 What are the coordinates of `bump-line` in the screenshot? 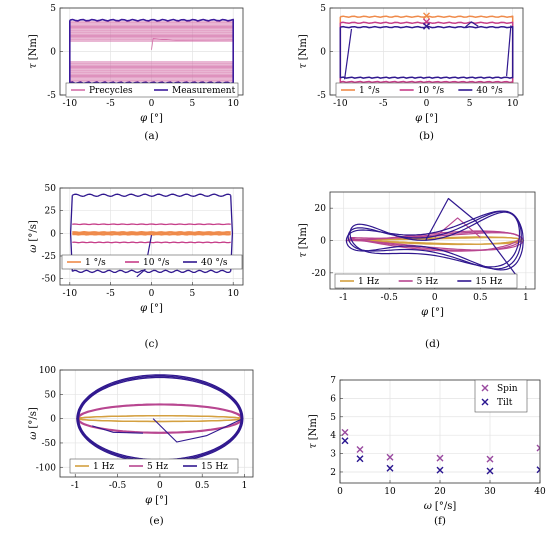 It's located at (471, 24).